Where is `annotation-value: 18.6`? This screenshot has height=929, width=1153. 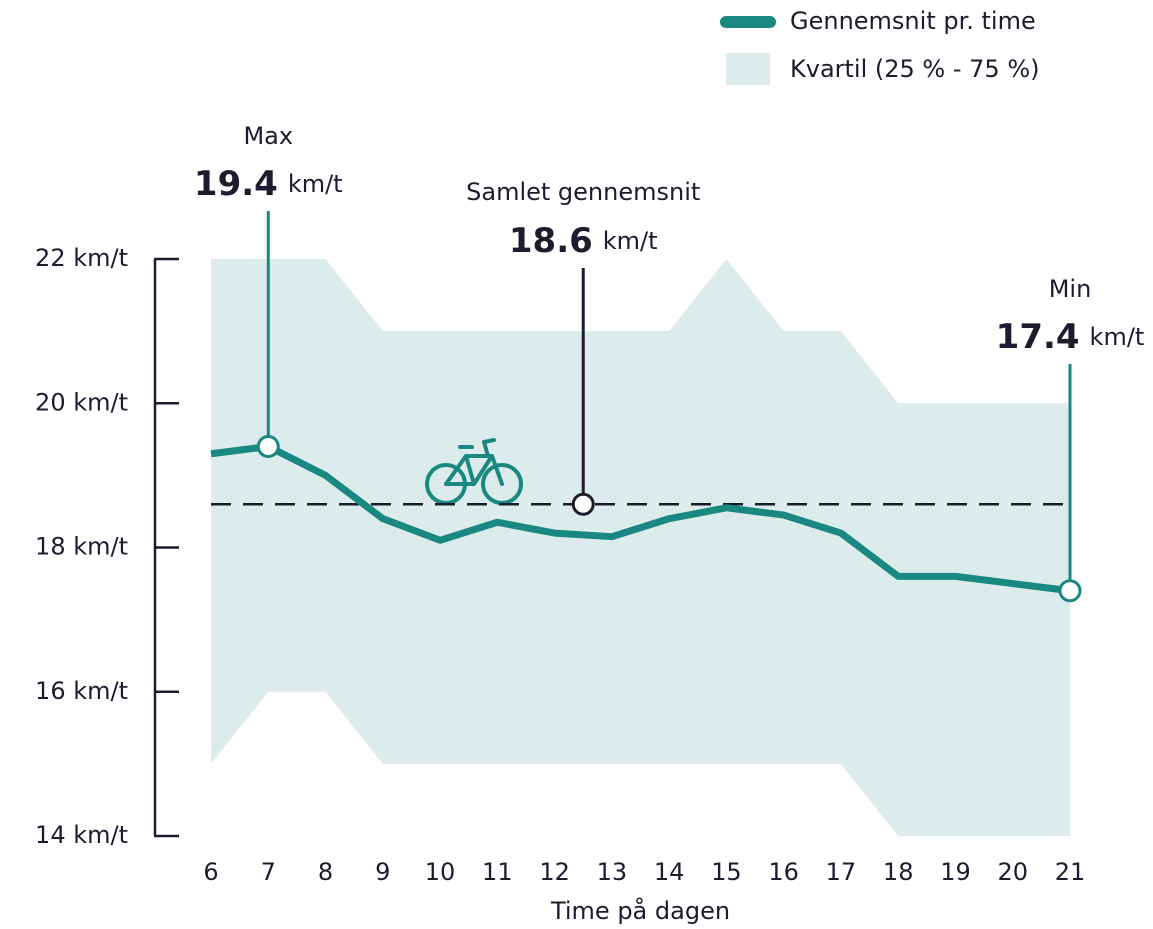
annotation-value: 18.6 is located at coordinates (551, 241).